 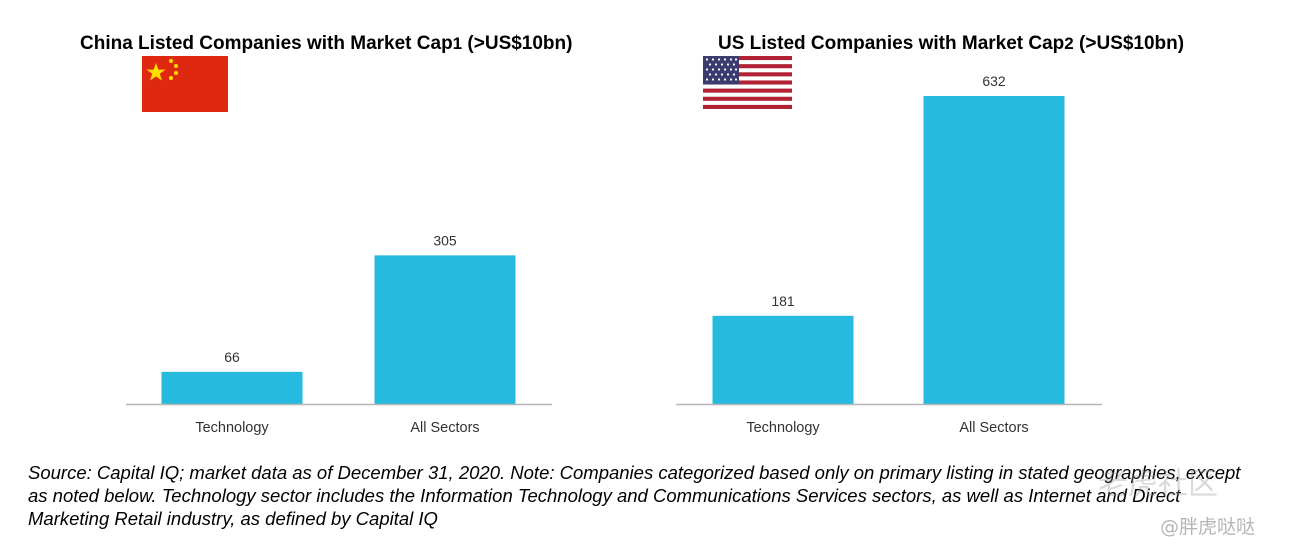 I want to click on us-data-label: 181, so click(x=783, y=301).